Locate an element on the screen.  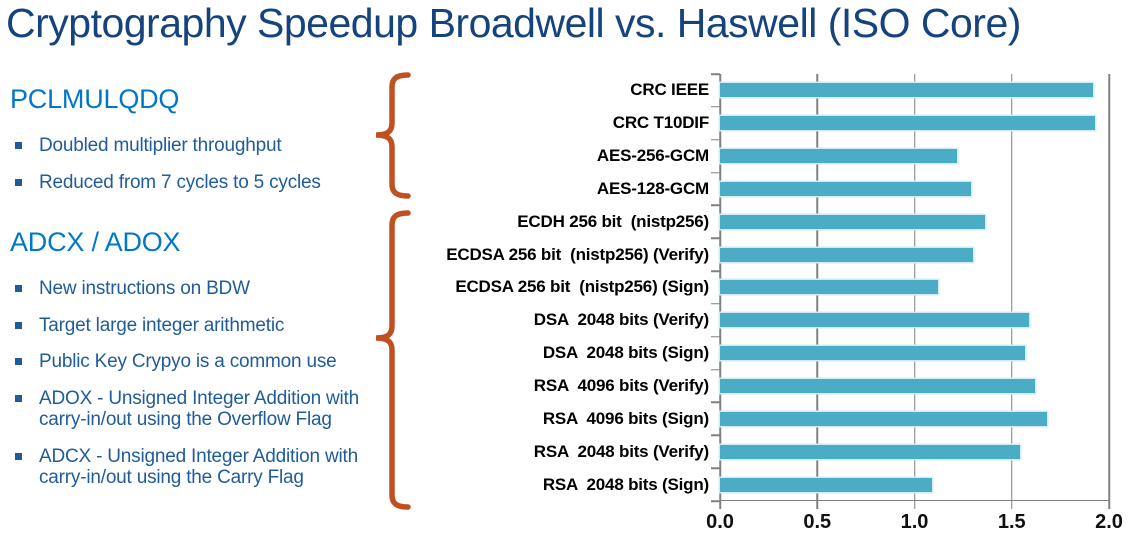
category-label: CRC T10DIF is located at coordinates (660, 123).